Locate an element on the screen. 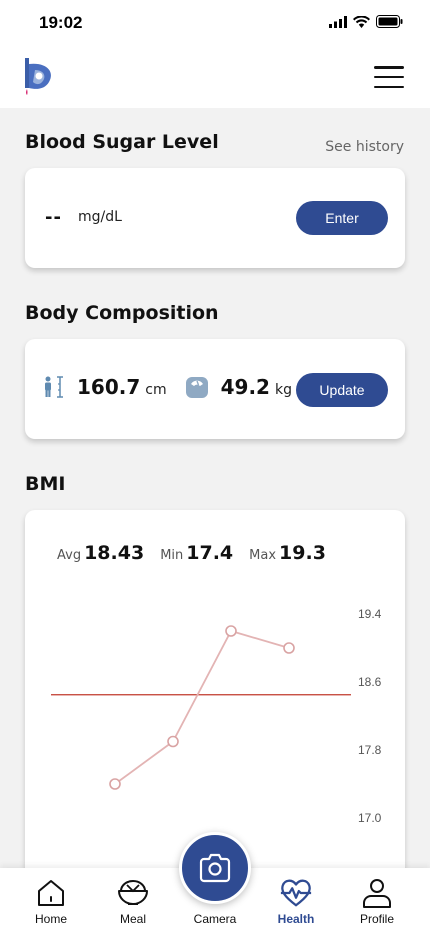 This screenshot has width=430, height=932. body-composition-card: 160.7 cm 49.2 kg Update is located at coordinates (215, 389).